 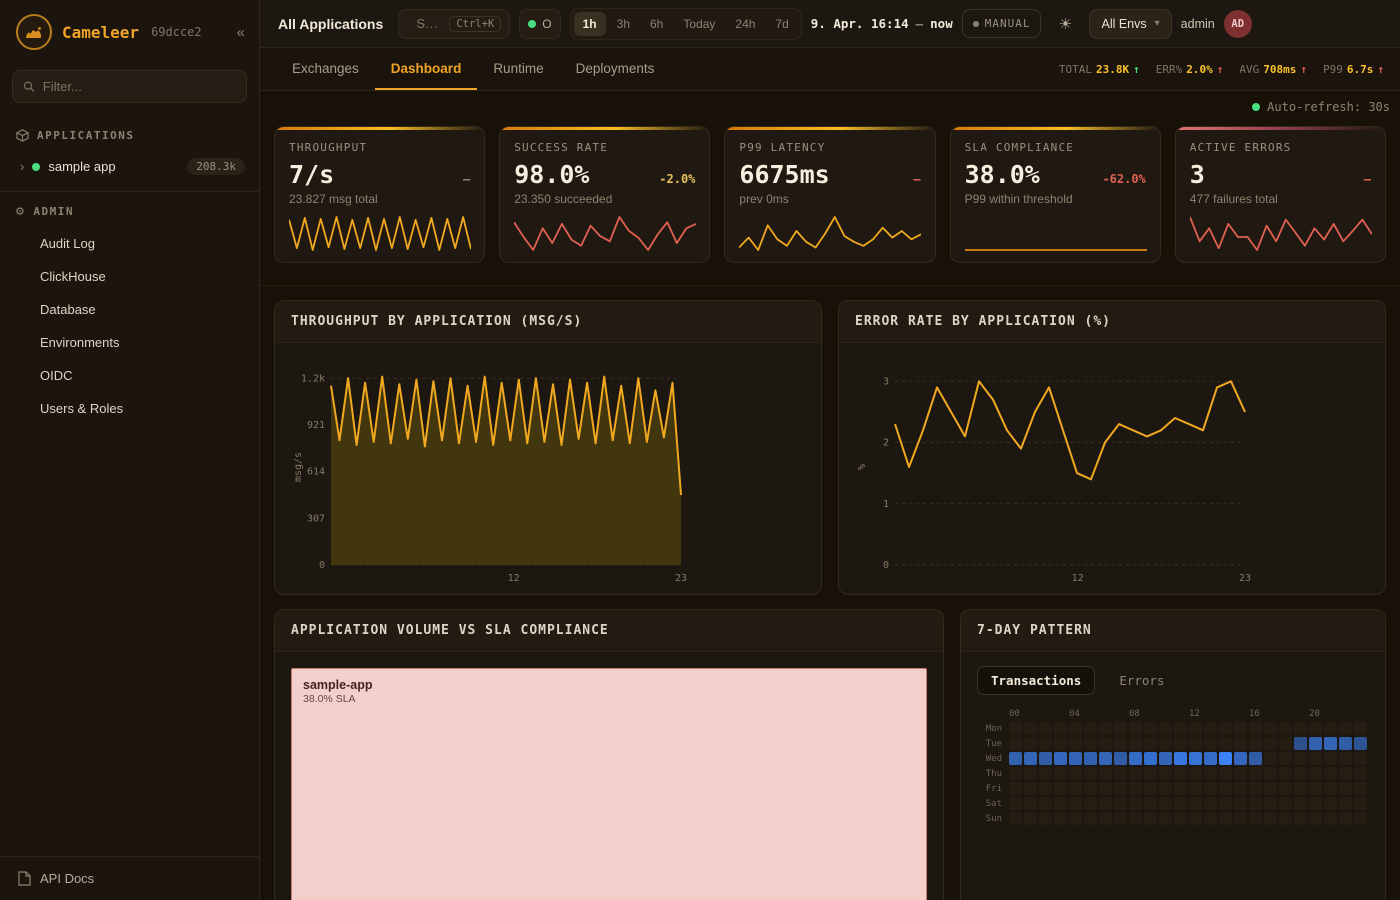 I want to click on environment-selector: All Envs ▾, so click(x=1130, y=23).